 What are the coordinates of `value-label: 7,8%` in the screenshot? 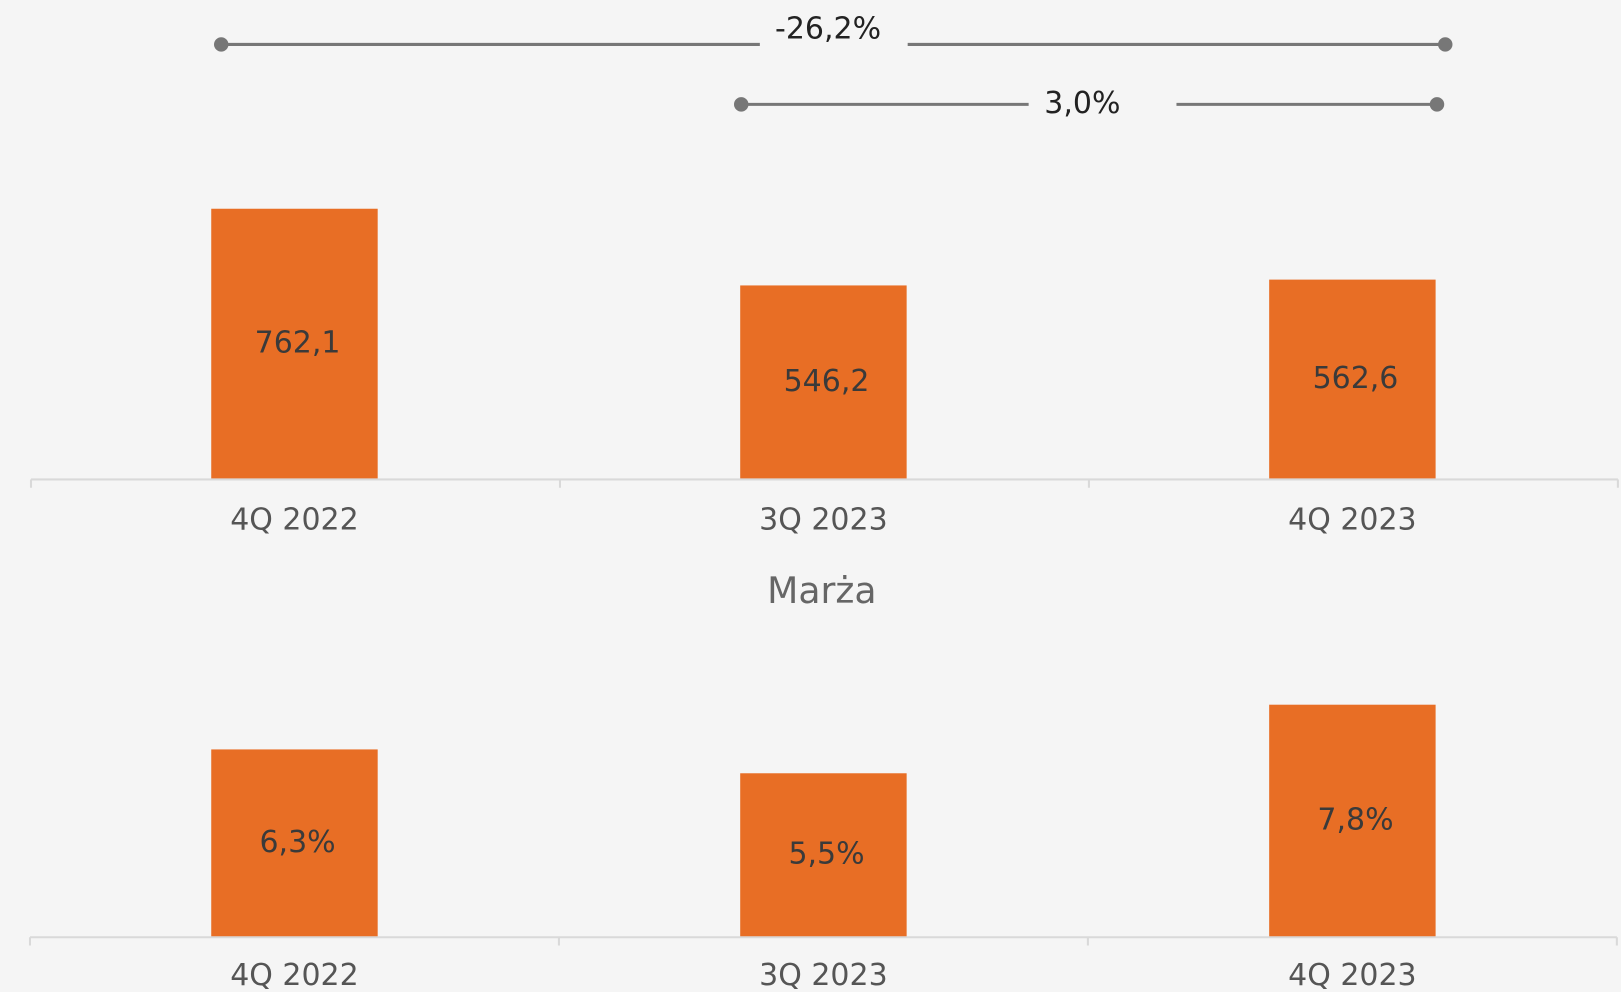 It's located at (1355, 819).